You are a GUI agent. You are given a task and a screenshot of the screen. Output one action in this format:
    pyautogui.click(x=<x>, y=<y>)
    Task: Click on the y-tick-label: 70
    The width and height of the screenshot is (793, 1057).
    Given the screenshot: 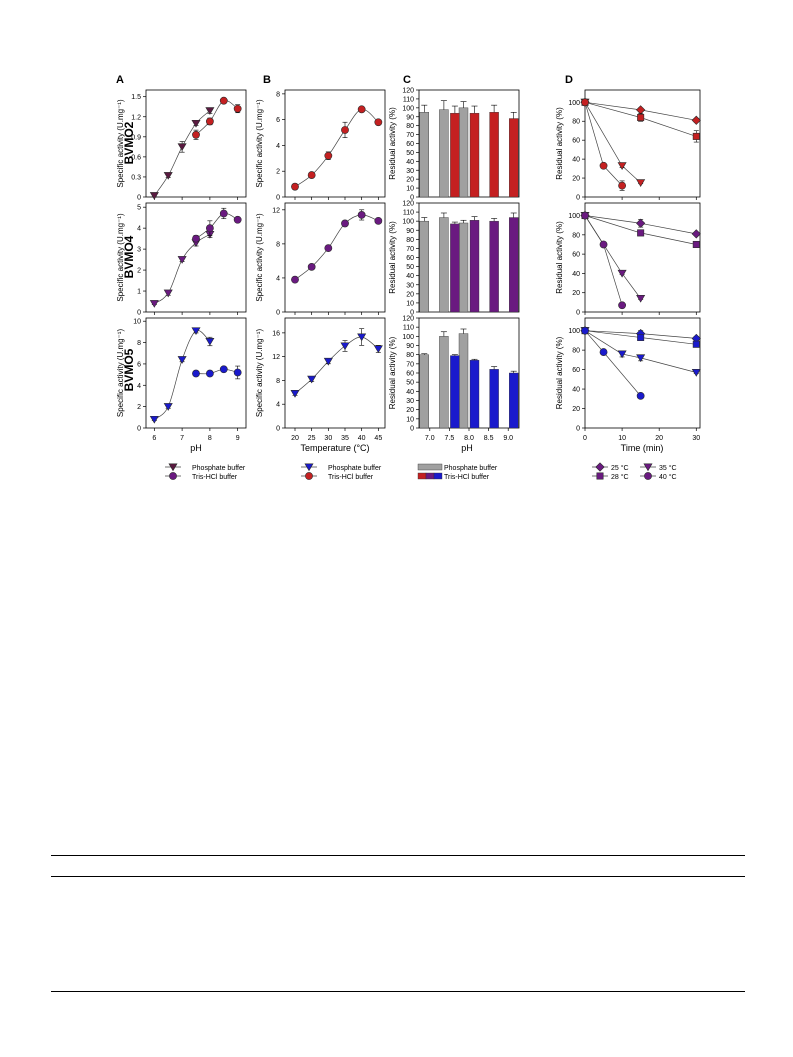 What is the action you would take?
    pyautogui.click(x=410, y=135)
    